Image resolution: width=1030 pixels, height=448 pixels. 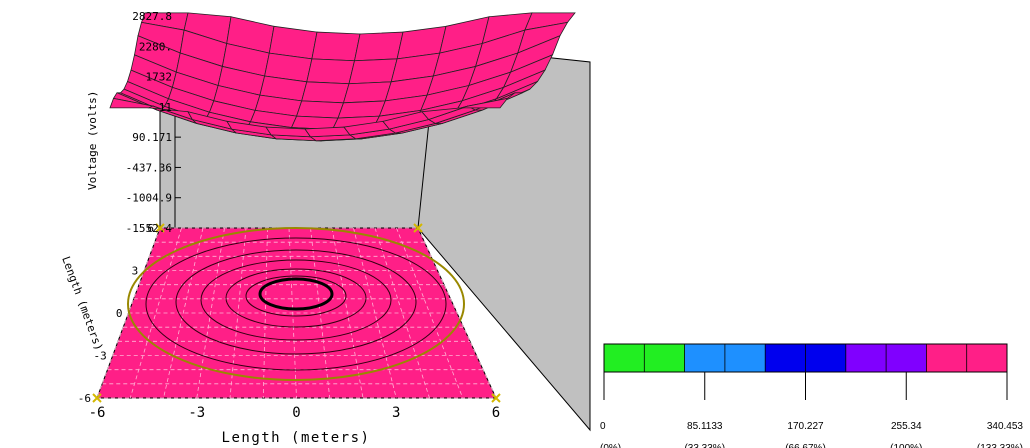 I want to click on legend-percent-label: (100%), so click(x=906, y=445).